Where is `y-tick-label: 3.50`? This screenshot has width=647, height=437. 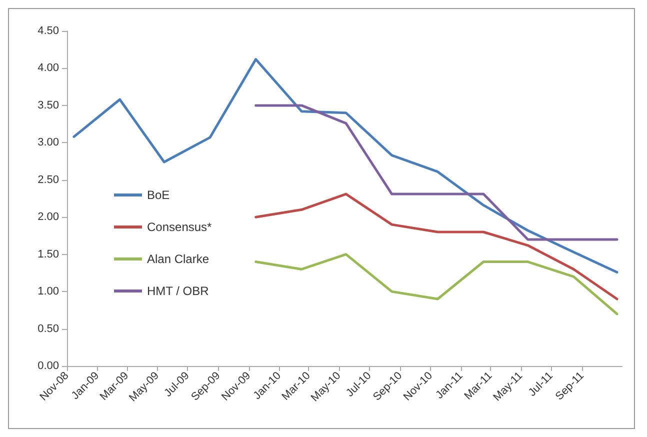 y-tick-label: 3.50 is located at coordinates (48, 105).